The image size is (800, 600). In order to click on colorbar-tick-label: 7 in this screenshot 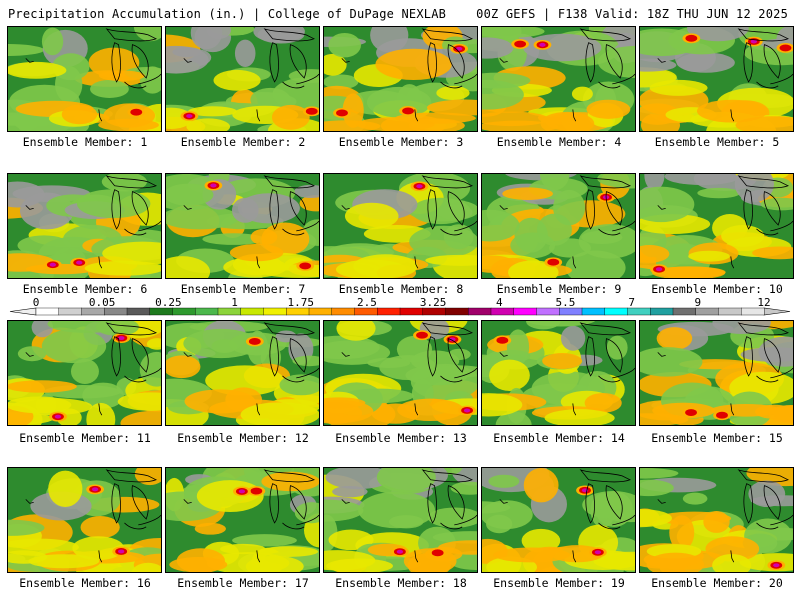, I will do `click(631, 302)`.